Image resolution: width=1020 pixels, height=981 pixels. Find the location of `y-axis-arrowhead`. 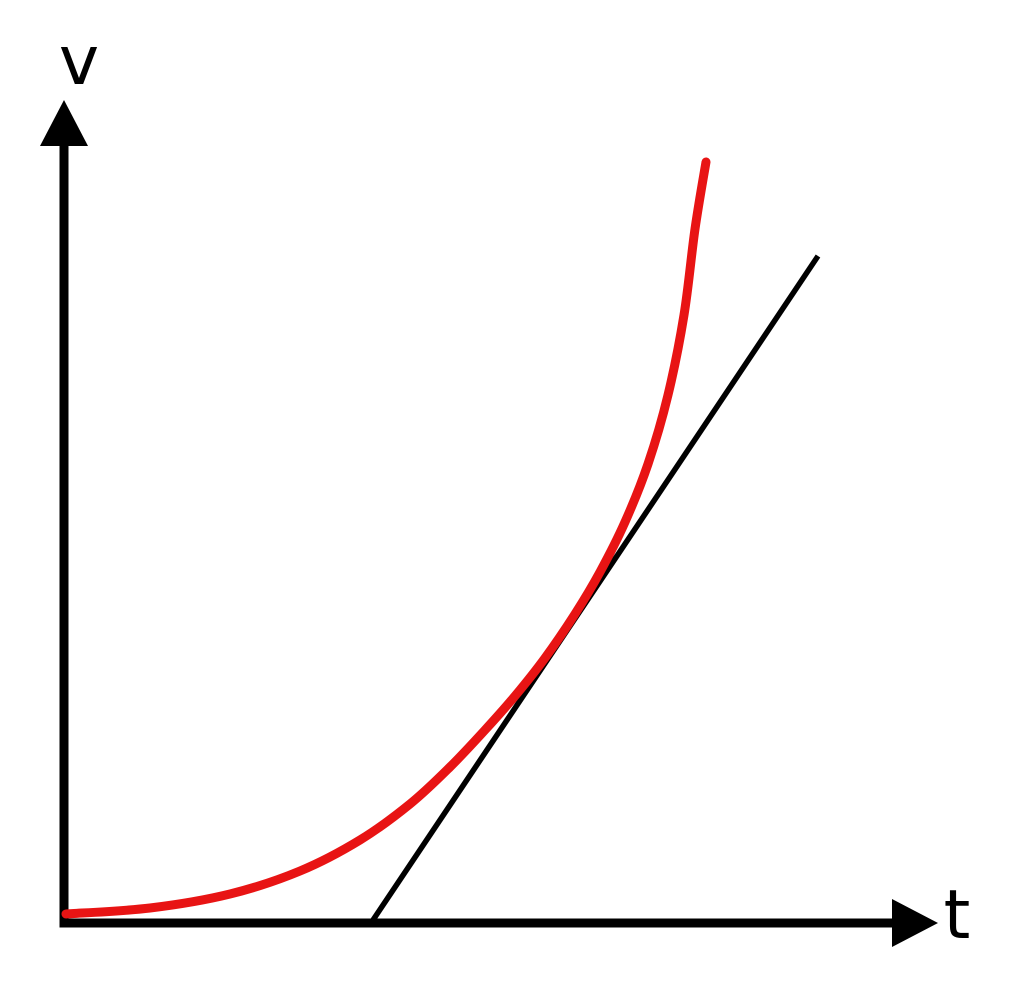

y-axis-arrowhead is located at coordinates (64, 123).